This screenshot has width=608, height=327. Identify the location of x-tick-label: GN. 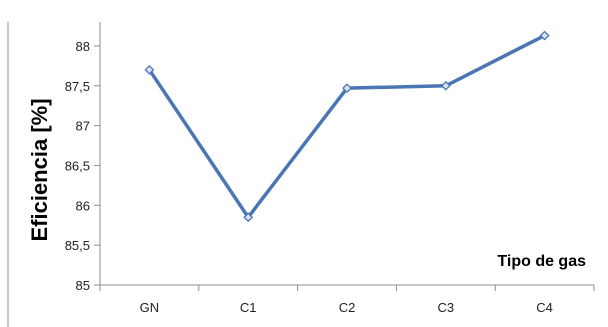
(150, 307).